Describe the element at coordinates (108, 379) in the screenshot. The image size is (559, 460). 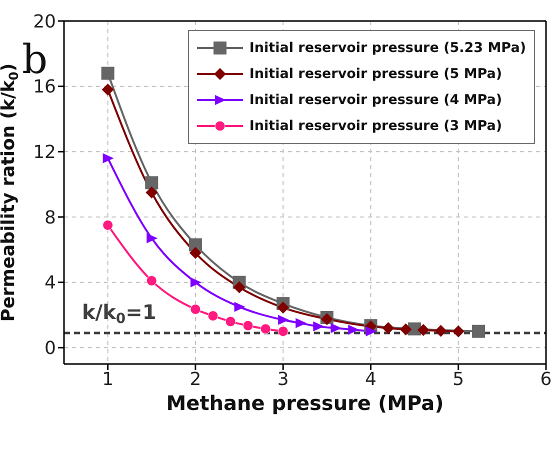
I see `x-tick-label: 1` at that location.